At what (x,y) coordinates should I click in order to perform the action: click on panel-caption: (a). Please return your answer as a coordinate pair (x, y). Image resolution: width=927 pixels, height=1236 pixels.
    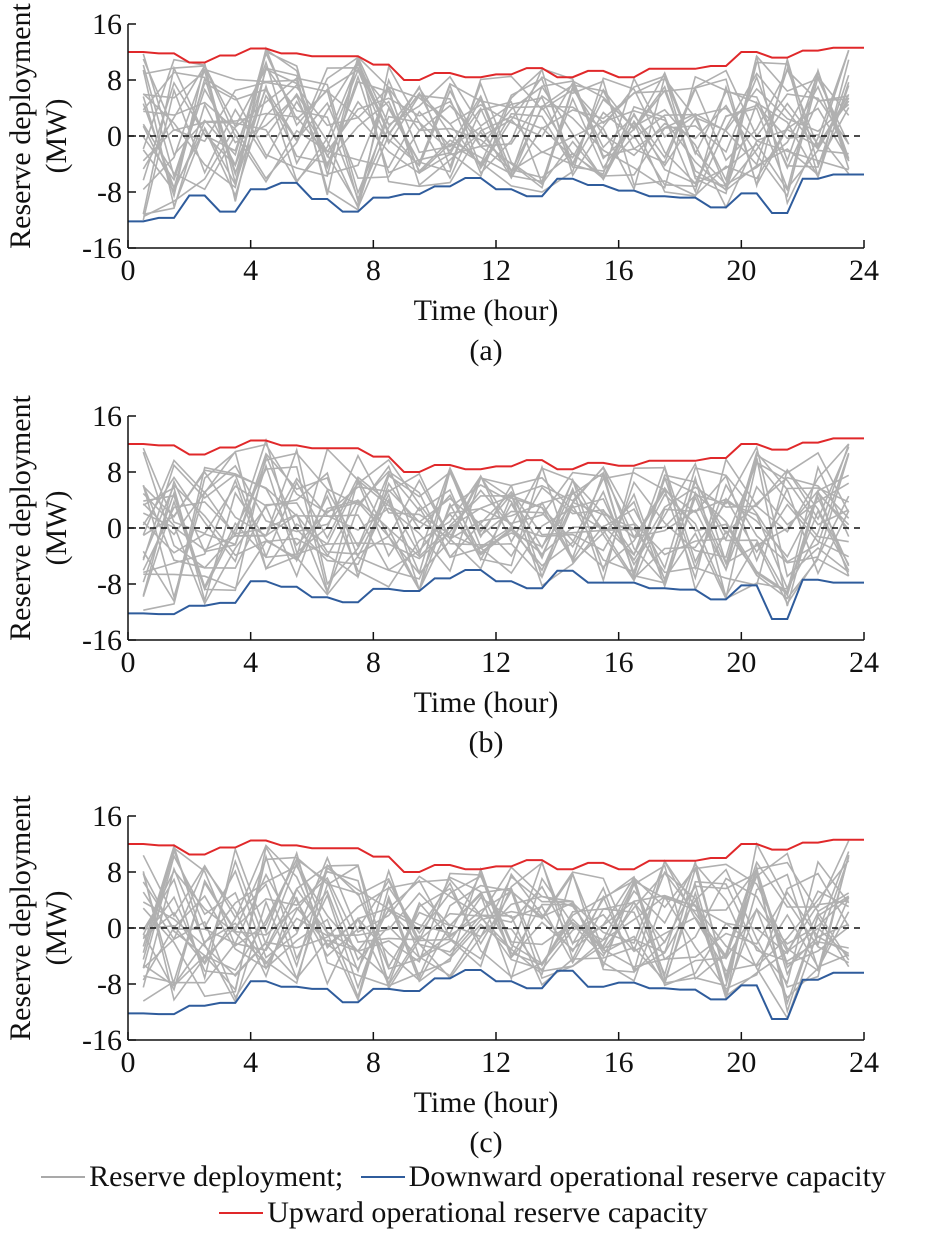
    Looking at the image, I should click on (485, 350).